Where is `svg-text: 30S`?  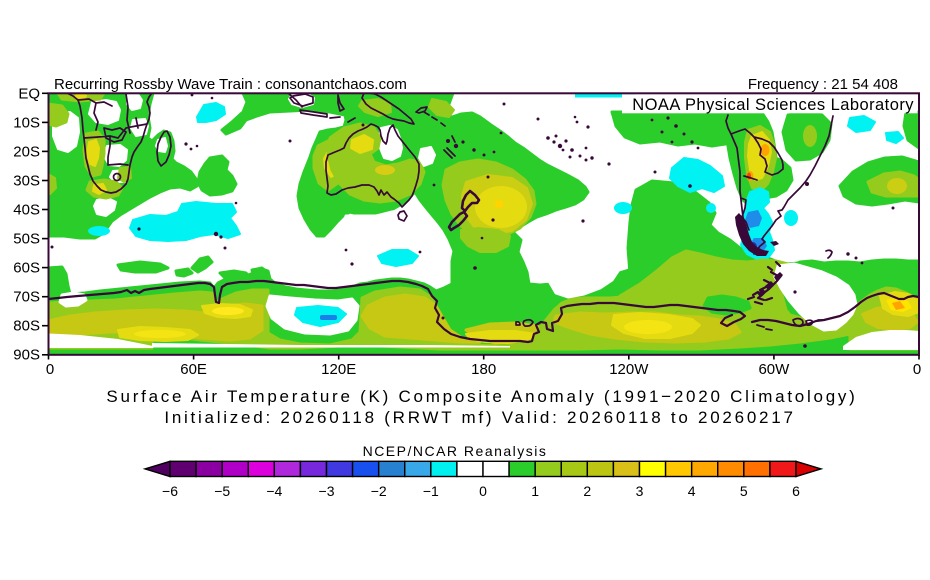 svg-text: 30S is located at coordinates (26, 181).